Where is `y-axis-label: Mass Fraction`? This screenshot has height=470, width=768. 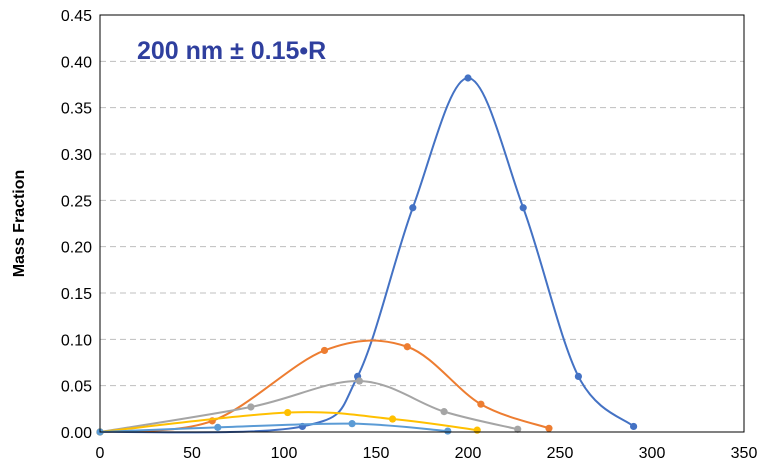 y-axis-label: Mass Fraction is located at coordinates (19, 224).